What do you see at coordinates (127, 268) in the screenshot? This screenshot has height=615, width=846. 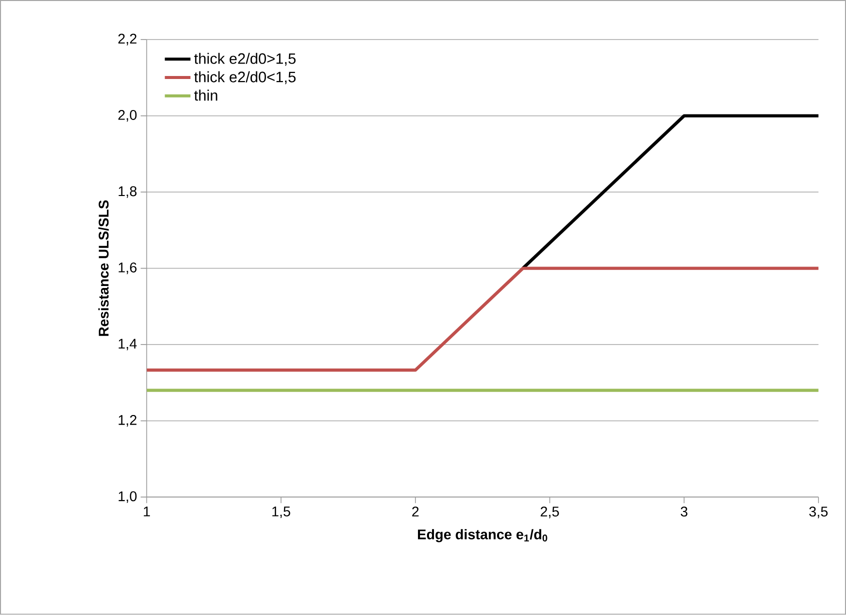 I see `y-tick-label: 1,6` at bounding box center [127, 268].